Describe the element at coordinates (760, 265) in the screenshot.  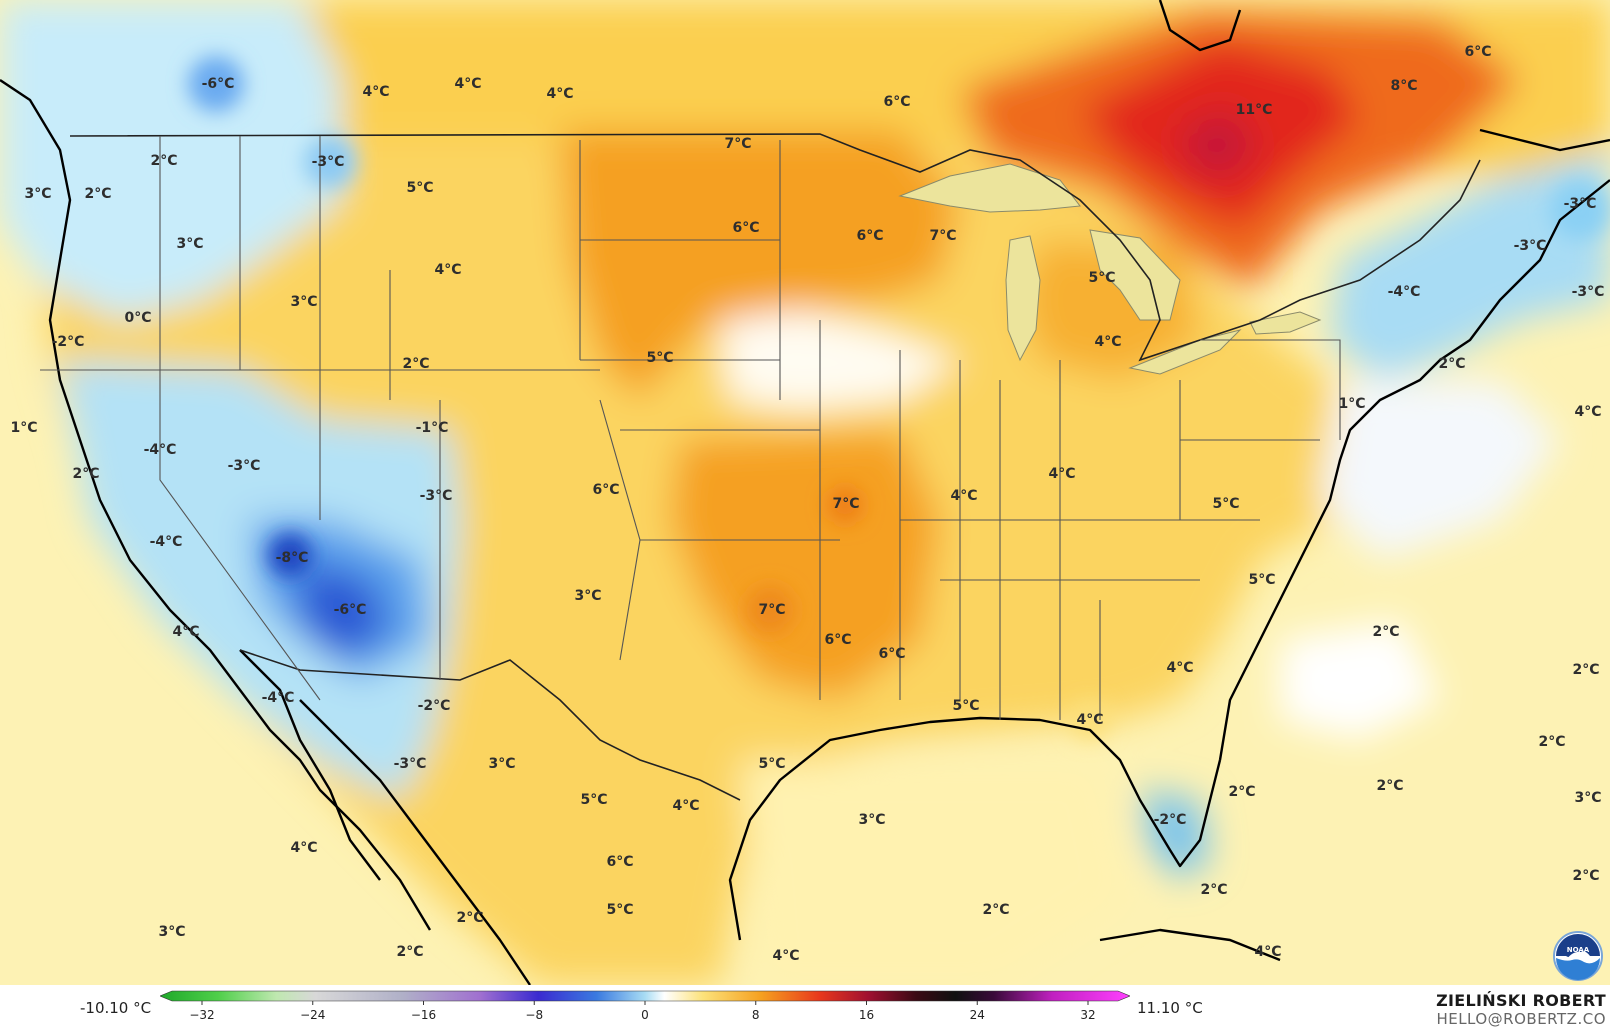
I see `warm-plains` at that location.